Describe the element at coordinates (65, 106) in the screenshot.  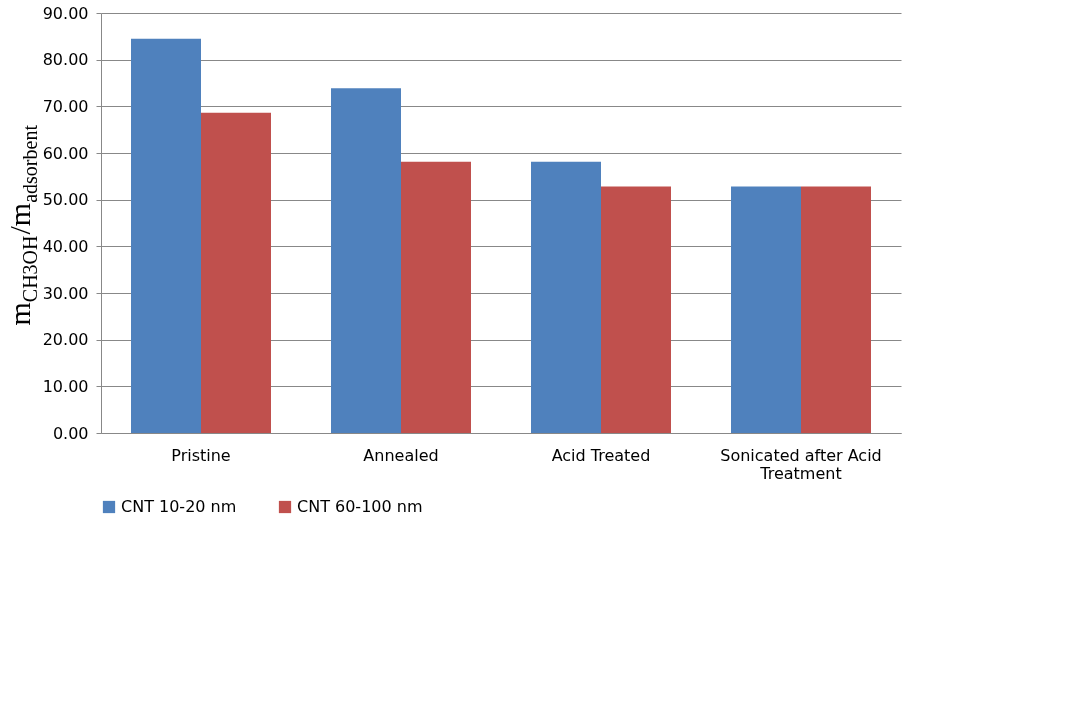
I see `y-tick-label: 70.00` at that location.